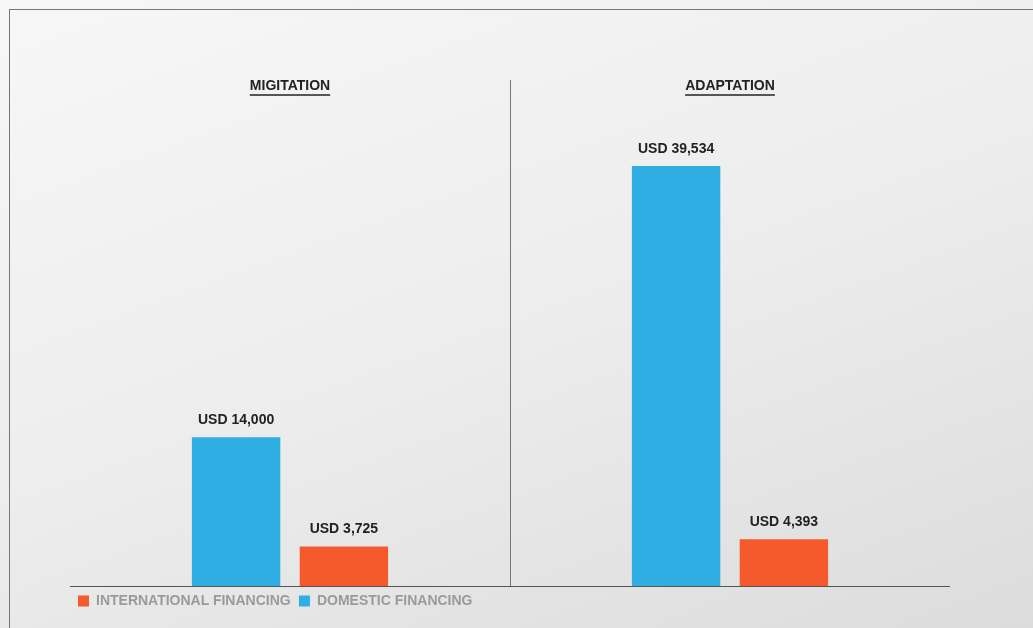 The width and height of the screenshot is (1033, 628). What do you see at coordinates (394, 599) in the screenshot?
I see `legend-label: DOMESTIC FINANCING` at bounding box center [394, 599].